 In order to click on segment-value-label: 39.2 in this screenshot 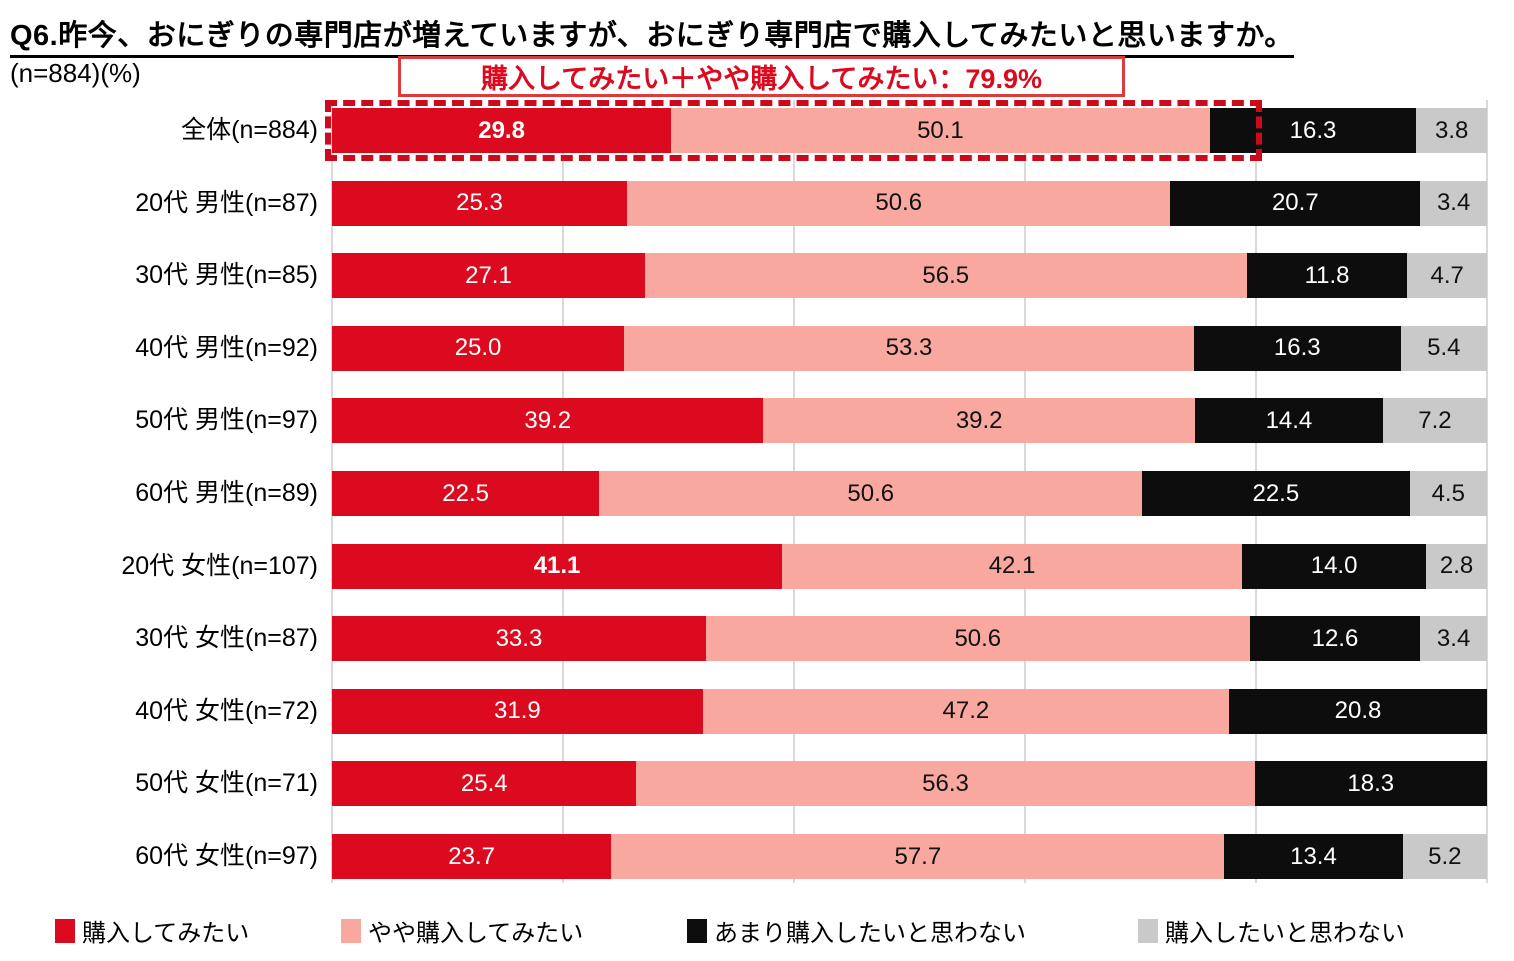, I will do `click(548, 420)`.